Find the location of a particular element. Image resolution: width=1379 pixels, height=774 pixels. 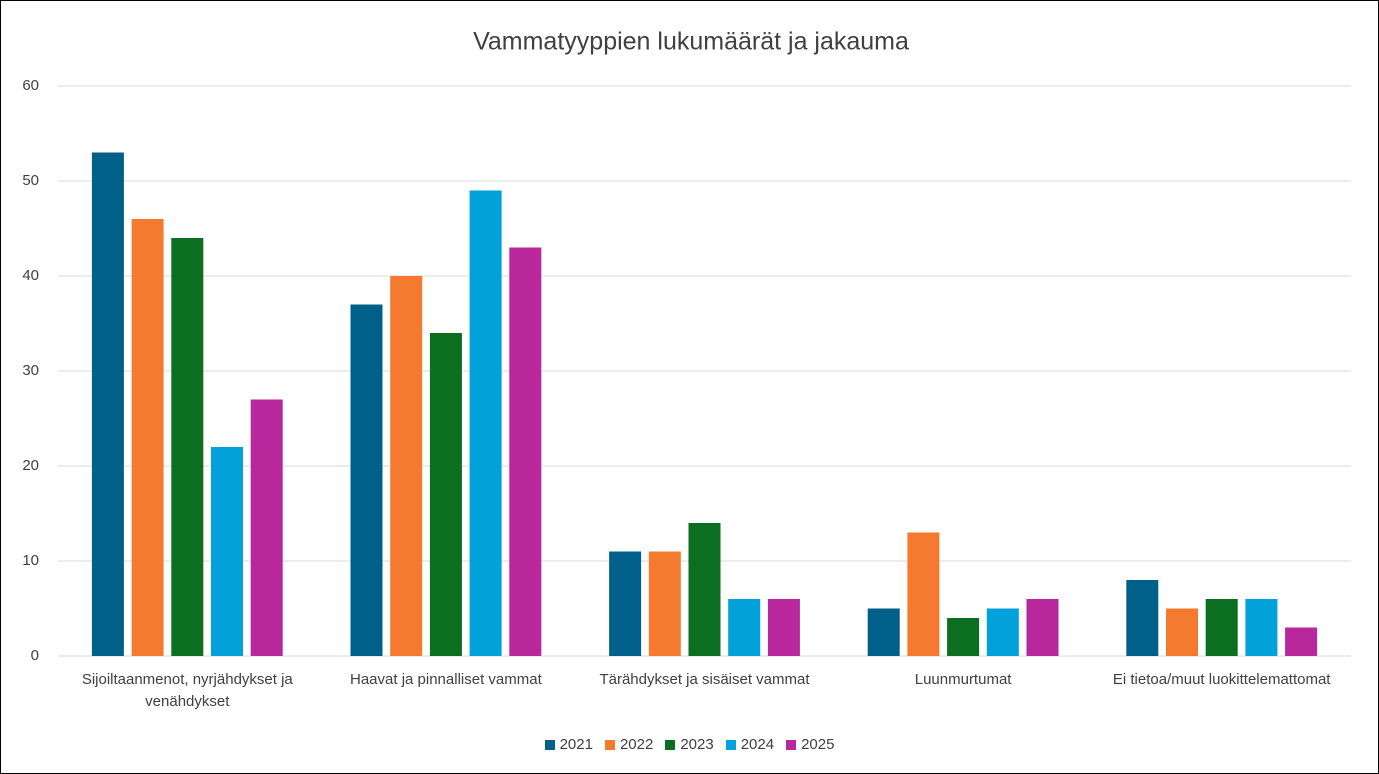

legend: 2021 2022 2023 2024 2025 is located at coordinates (689, 744).